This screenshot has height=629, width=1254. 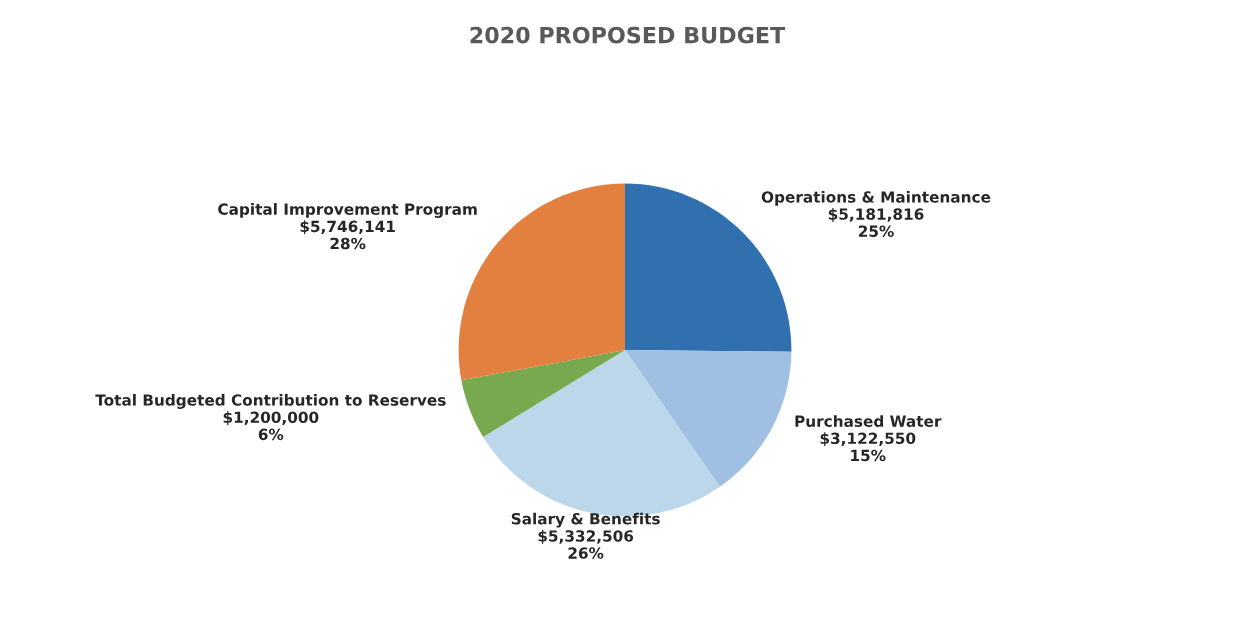 What do you see at coordinates (585, 520) in the screenshot?
I see `slice-label: Salary & Benefits` at bounding box center [585, 520].